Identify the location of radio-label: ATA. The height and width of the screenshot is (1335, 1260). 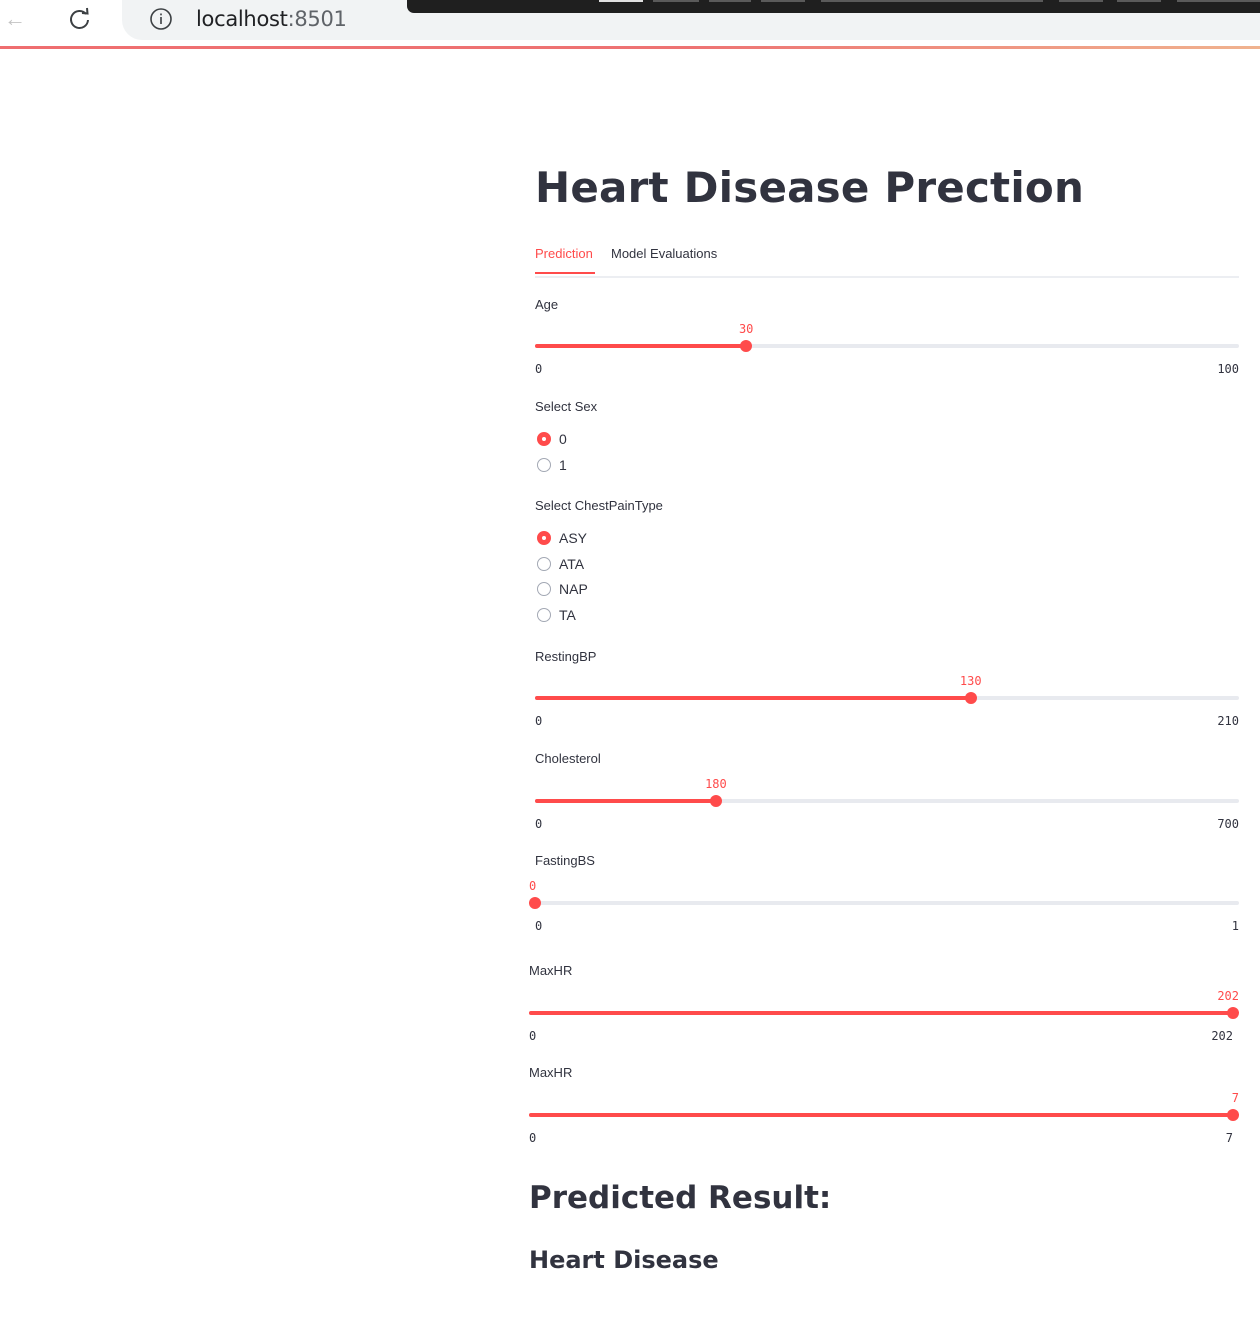
(572, 564).